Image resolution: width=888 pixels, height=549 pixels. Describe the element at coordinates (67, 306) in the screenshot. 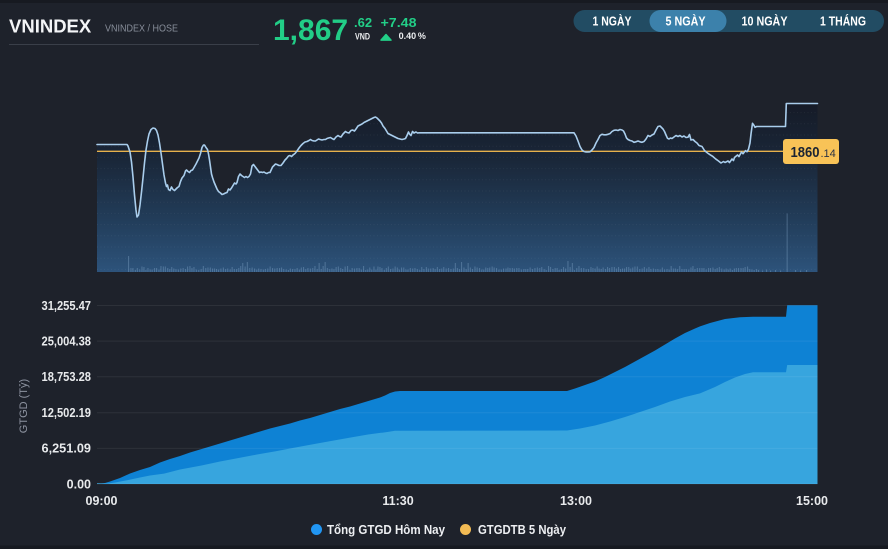

I see `svg-text: 31,255.47` at that location.